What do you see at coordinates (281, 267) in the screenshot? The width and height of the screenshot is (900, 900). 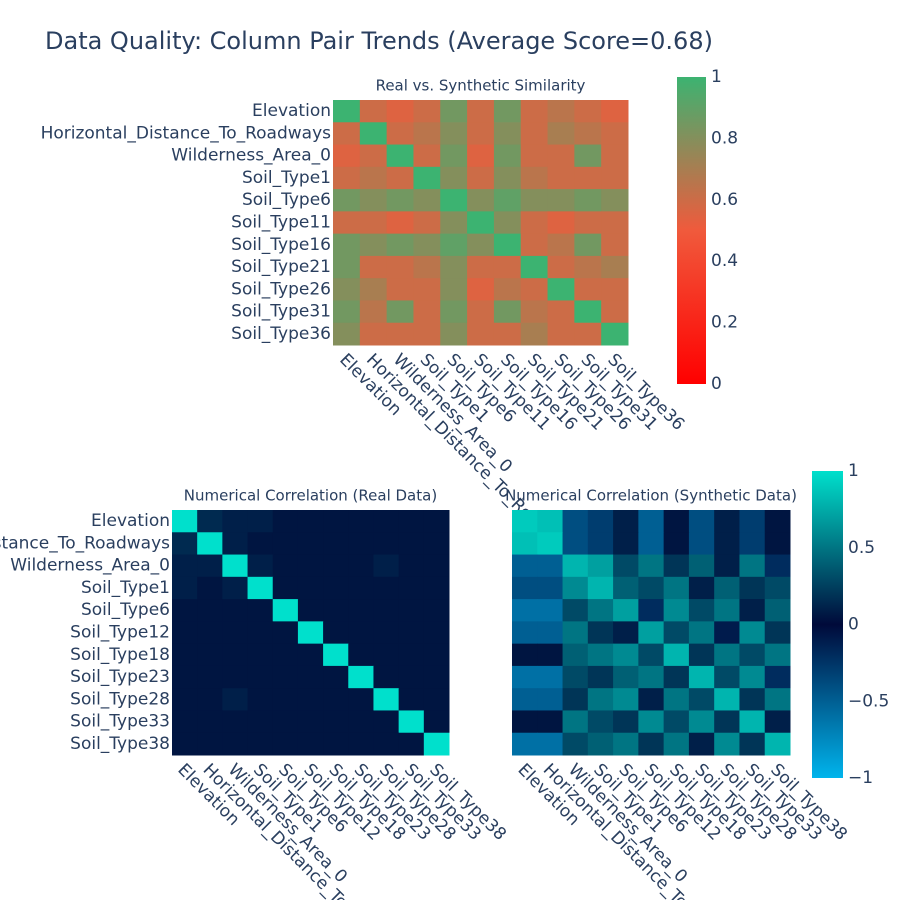 I see `y-tick-label: Soil_Type21` at bounding box center [281, 267].